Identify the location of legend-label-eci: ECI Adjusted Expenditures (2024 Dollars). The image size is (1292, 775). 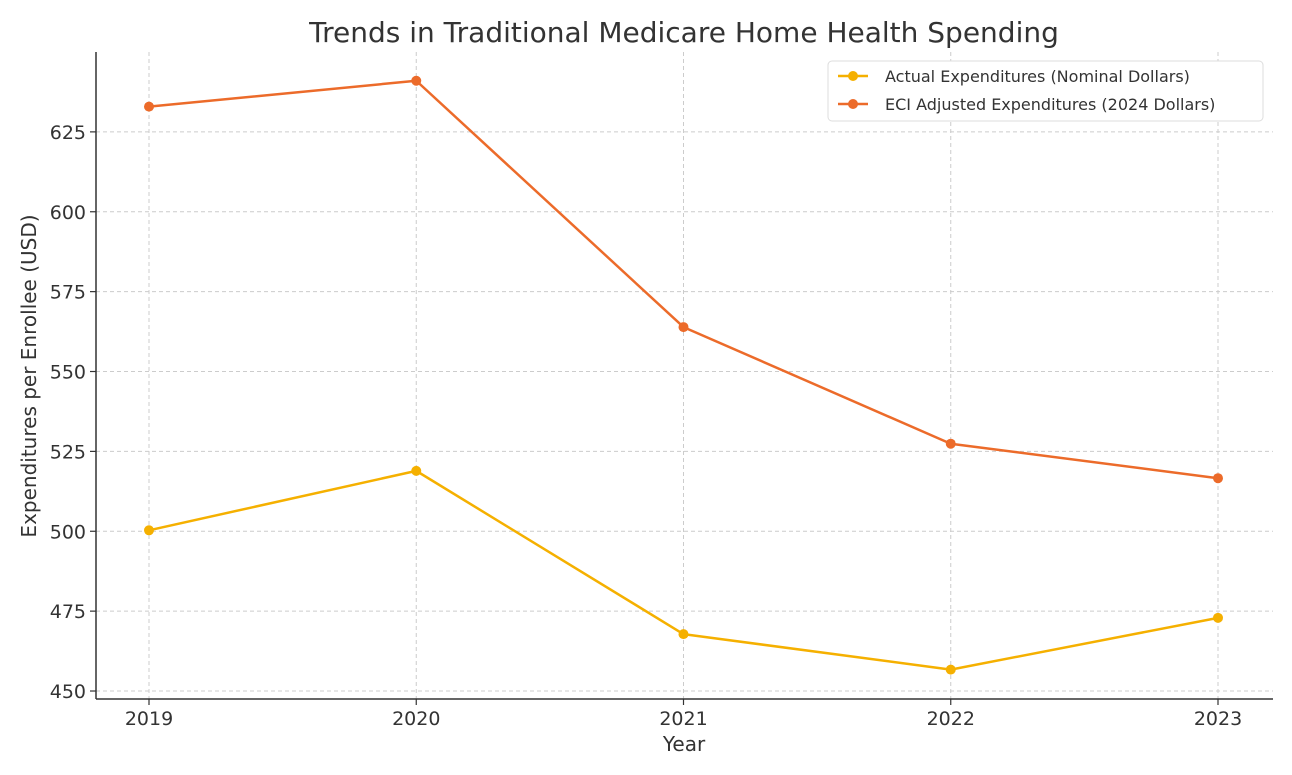
(1050, 104).